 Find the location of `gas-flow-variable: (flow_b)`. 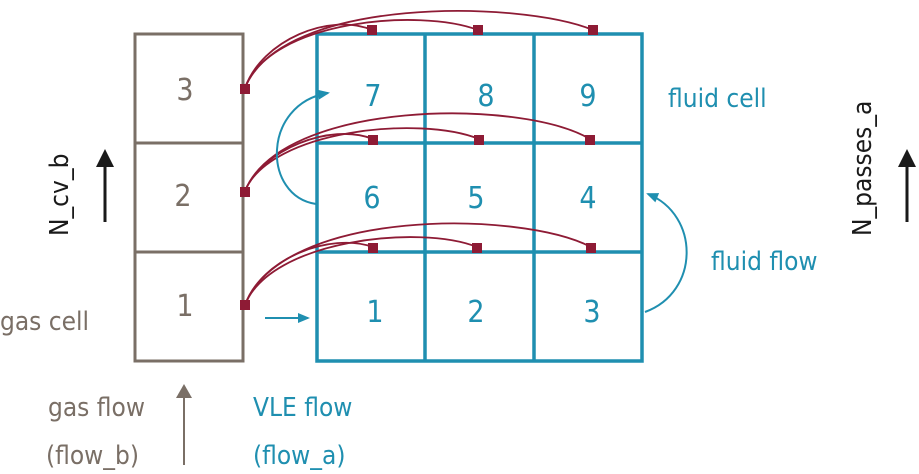

gas-flow-variable: (flow_b) is located at coordinates (92, 456).